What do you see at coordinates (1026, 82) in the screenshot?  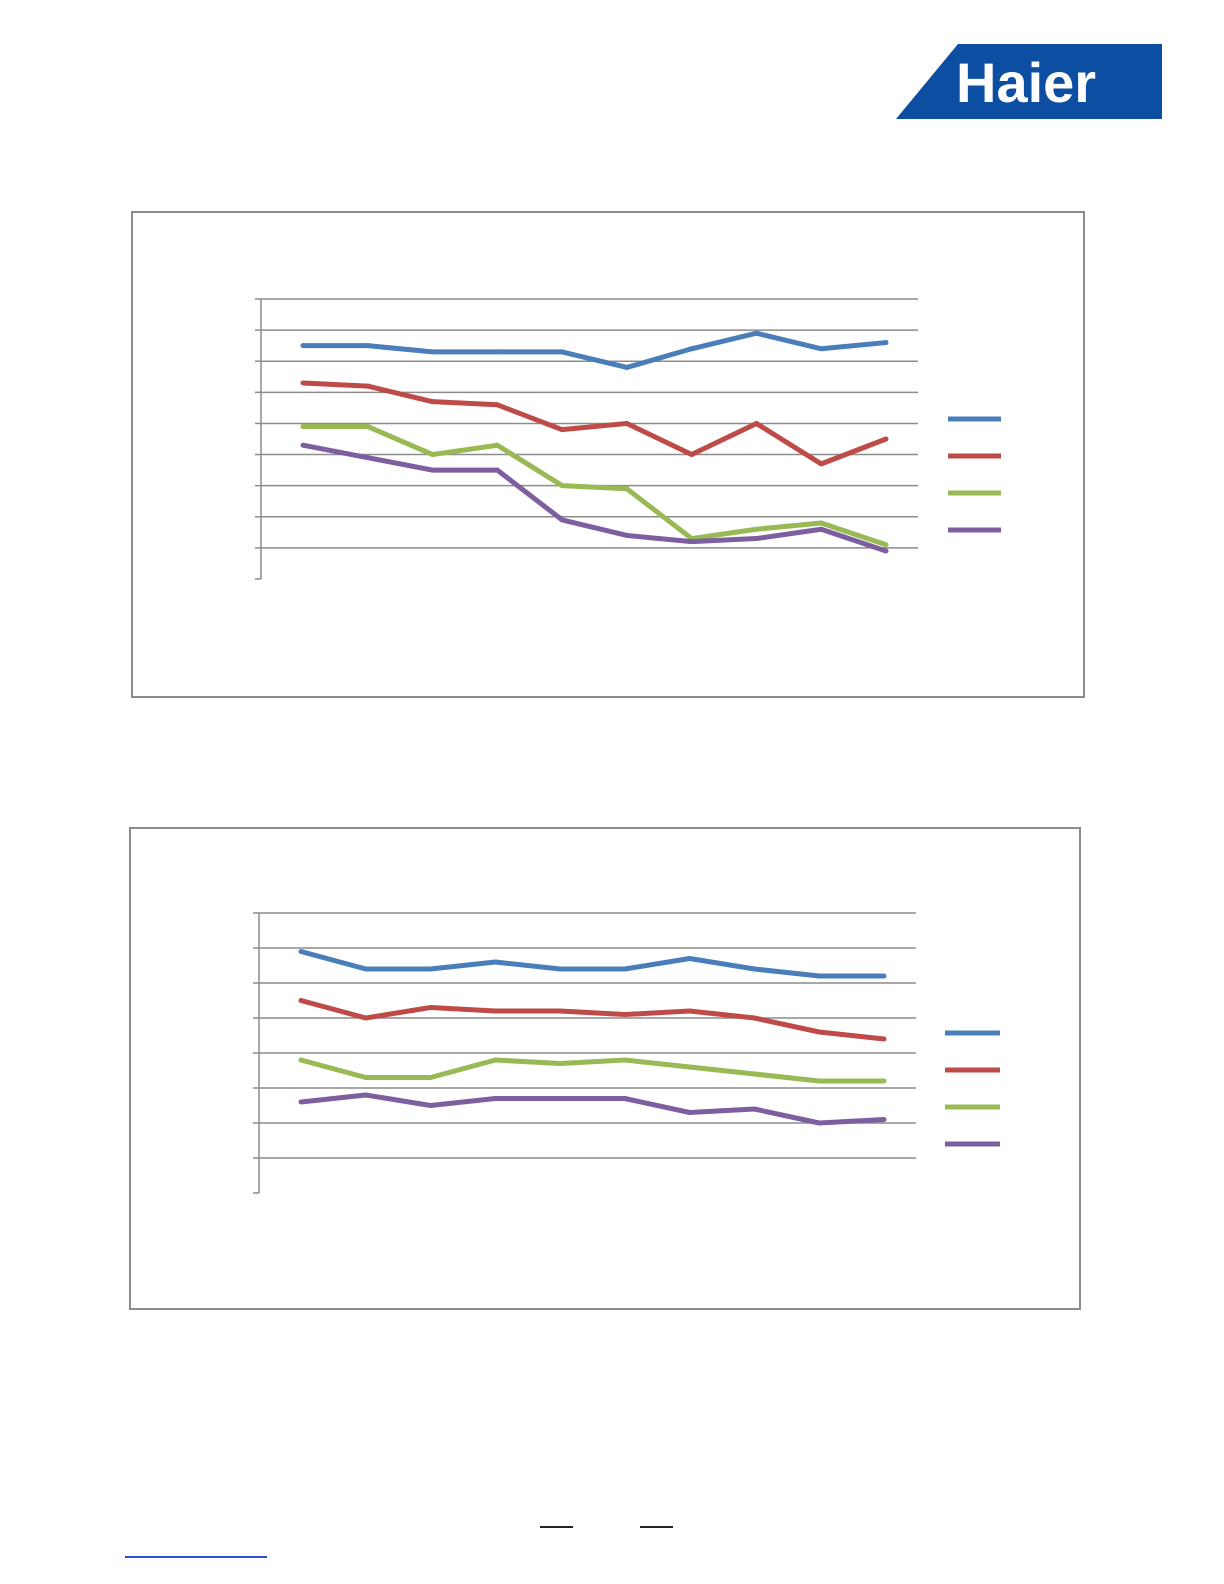 I see `logo-text: Haier` at bounding box center [1026, 82].